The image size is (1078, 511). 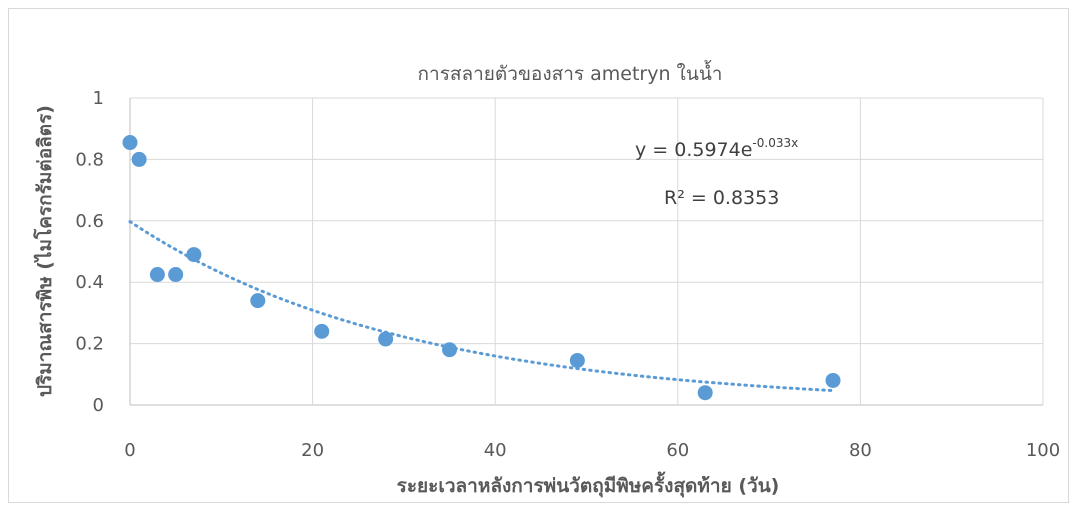 What do you see at coordinates (89, 282) in the screenshot?
I see `y-tick-label: 0.4` at bounding box center [89, 282].